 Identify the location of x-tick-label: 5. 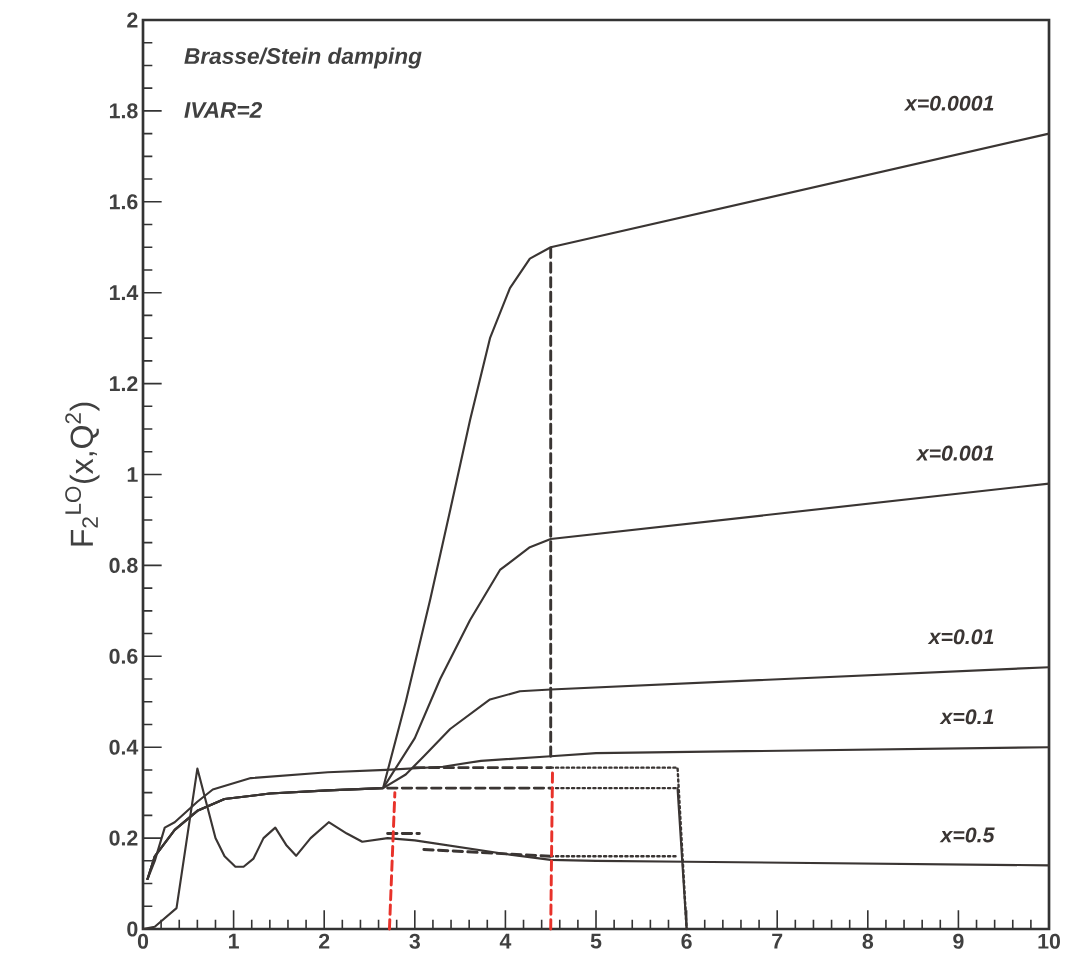
(596, 941).